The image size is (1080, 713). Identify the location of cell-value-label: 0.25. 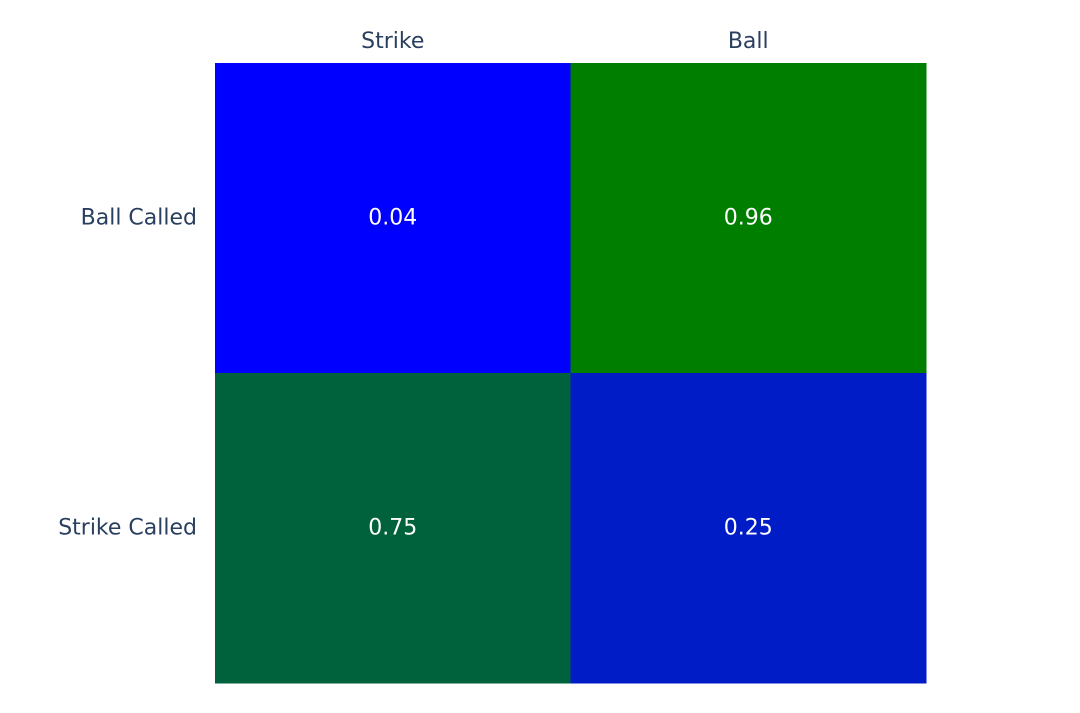
(748, 528).